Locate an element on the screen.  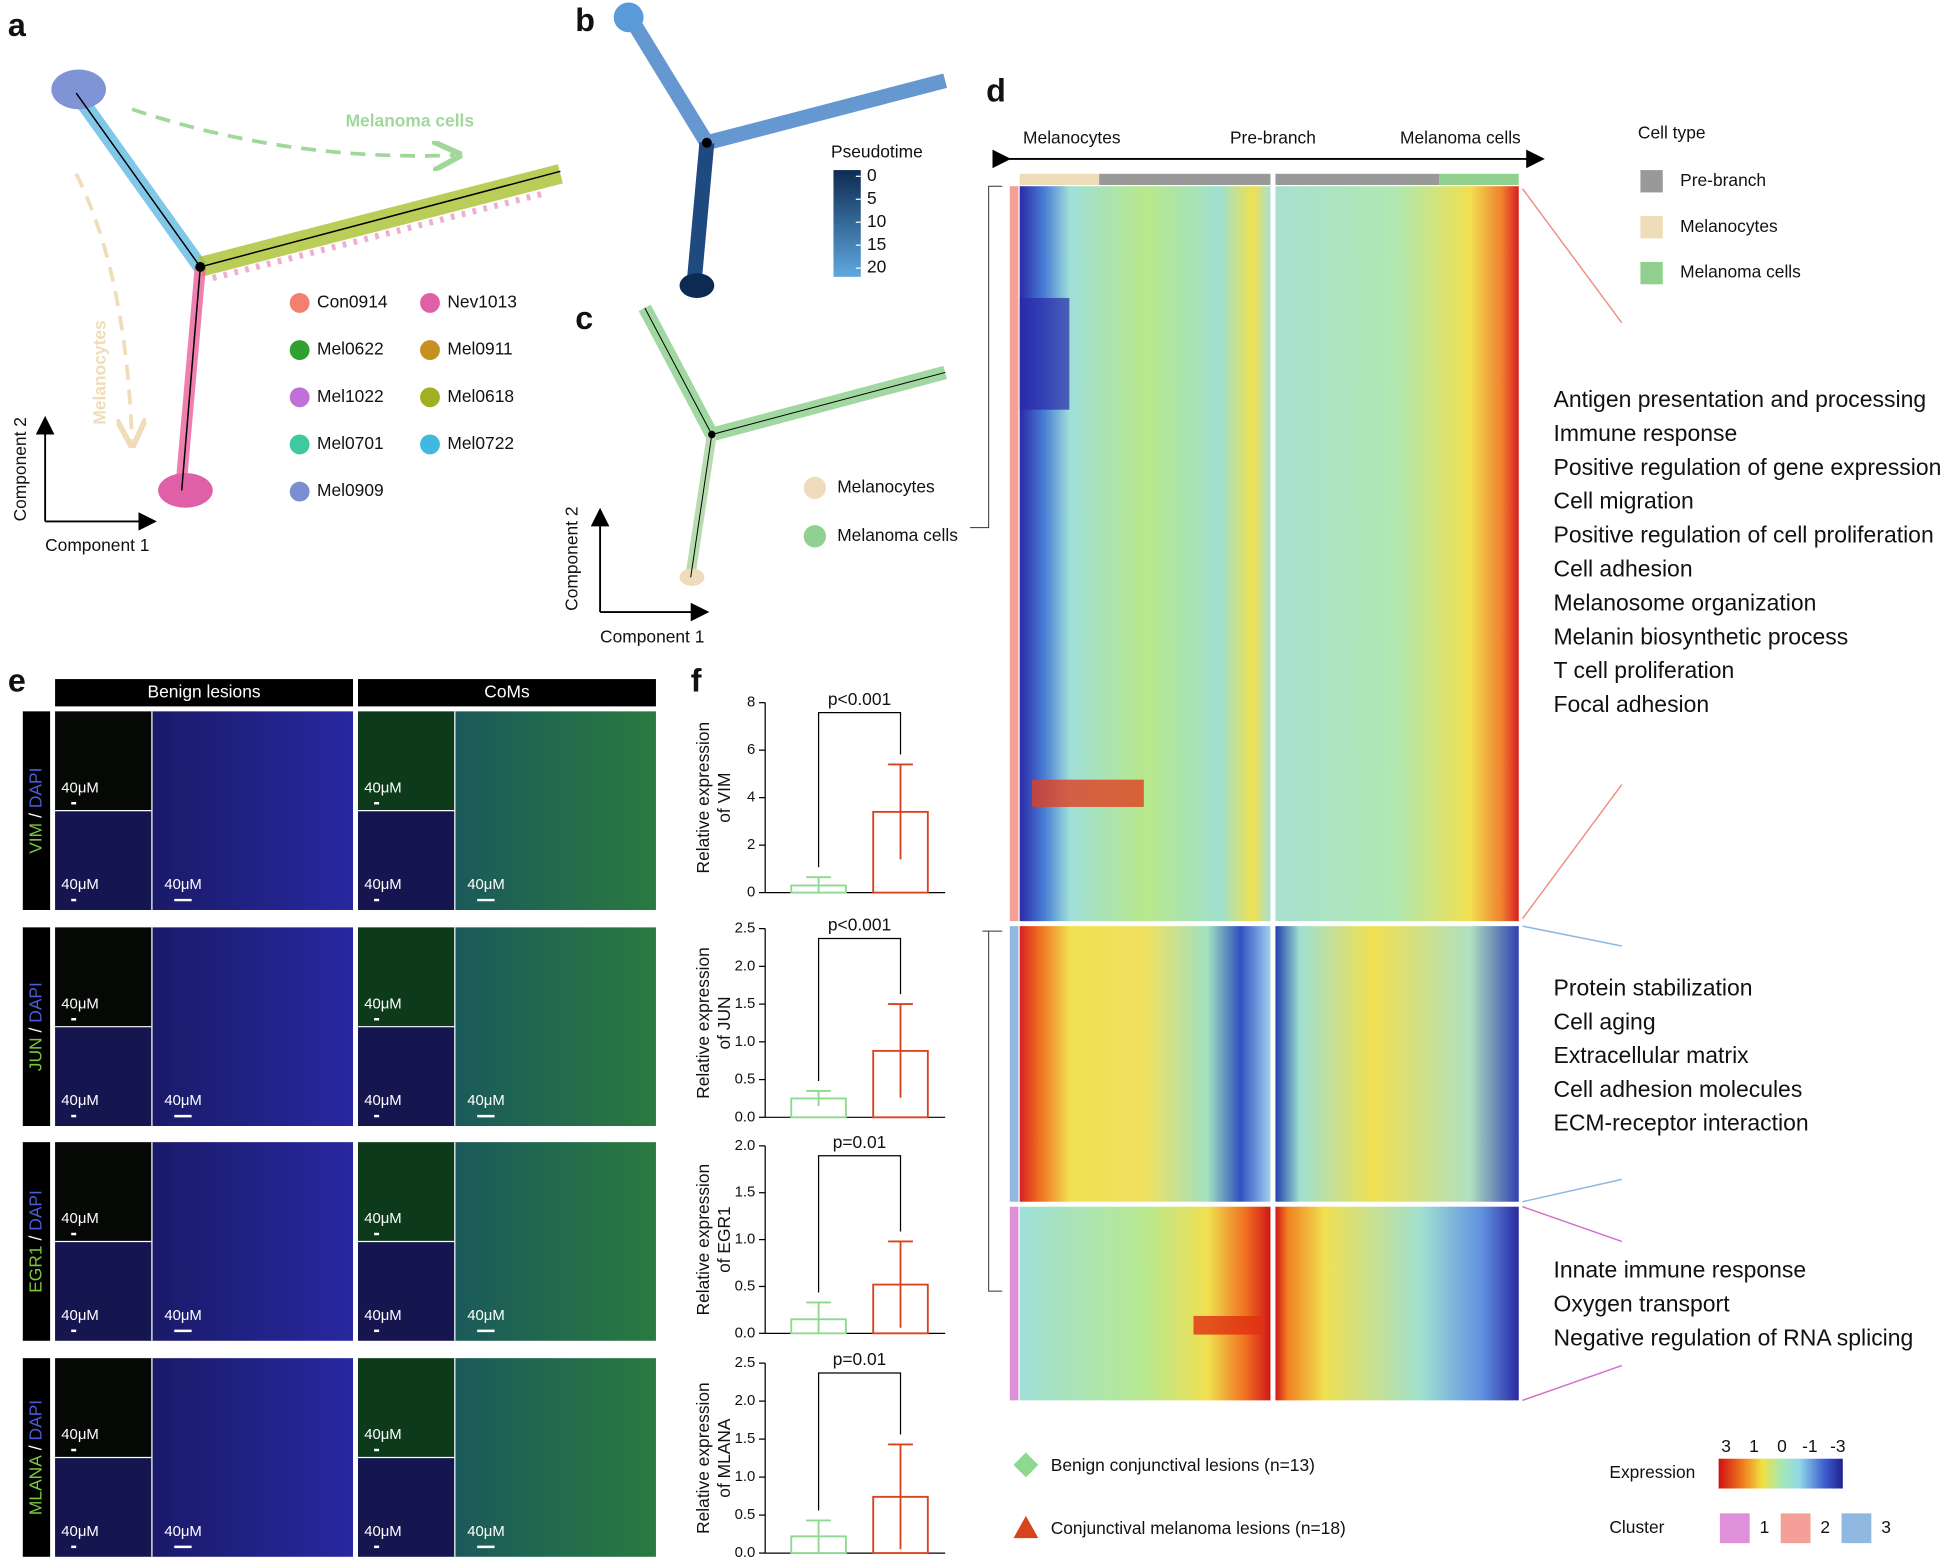
colorbar-tick-label: 5 is located at coordinates (872, 198).